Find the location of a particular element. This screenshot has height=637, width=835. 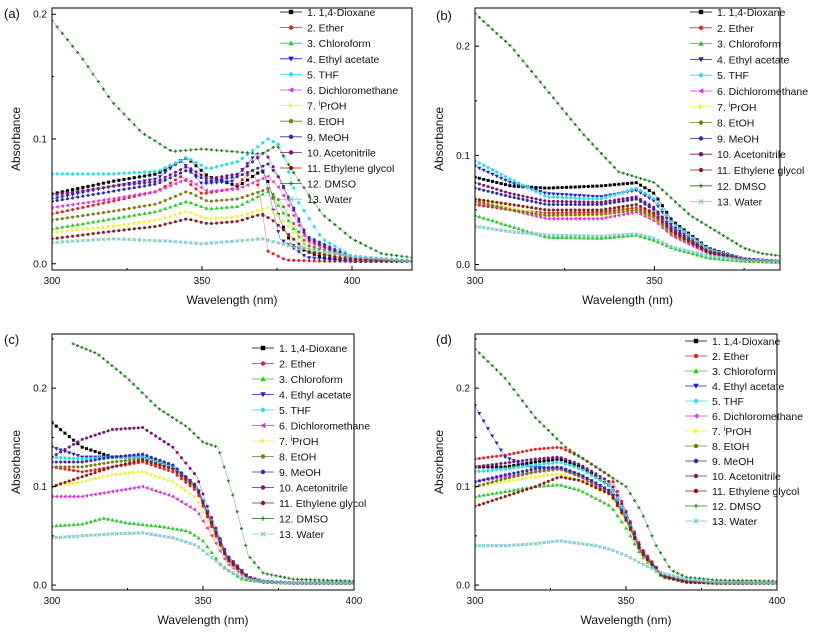

legend-label: 4. Ethyl acetate is located at coordinates (753, 60).